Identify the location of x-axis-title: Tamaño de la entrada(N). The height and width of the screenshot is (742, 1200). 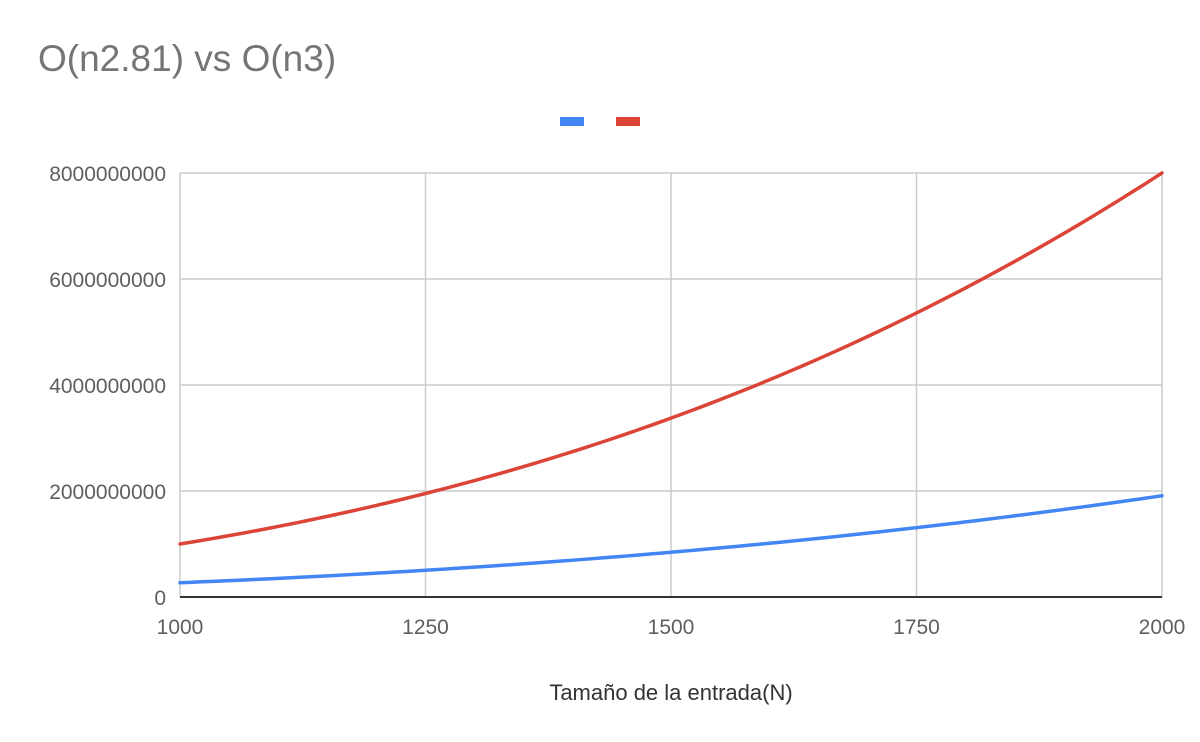
(670, 692).